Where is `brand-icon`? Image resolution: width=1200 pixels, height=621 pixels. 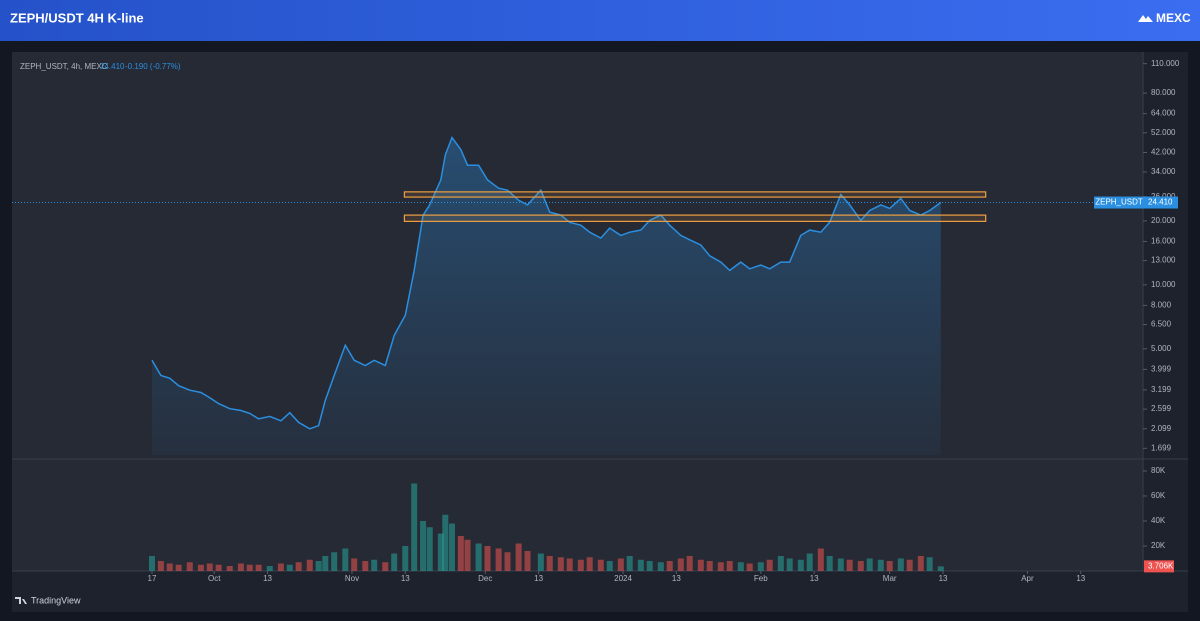
brand-icon is located at coordinates (1145, 18).